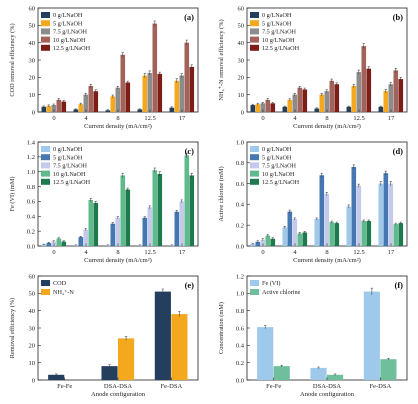 The height and width of the screenshot is (404, 418). What do you see at coordinates (63, 292) in the screenshot?
I see `legend-label: NH₄⁺-N` at bounding box center [63, 292].